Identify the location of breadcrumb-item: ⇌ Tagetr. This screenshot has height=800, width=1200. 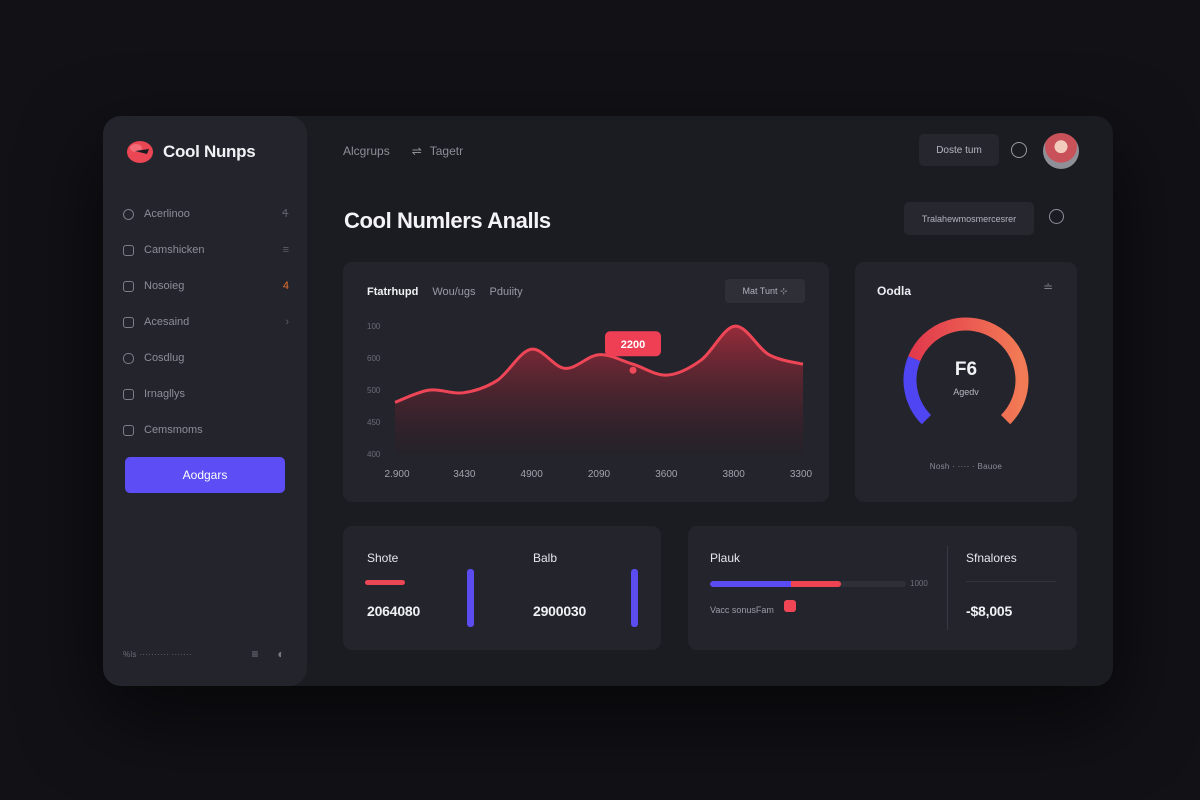
(437, 151).